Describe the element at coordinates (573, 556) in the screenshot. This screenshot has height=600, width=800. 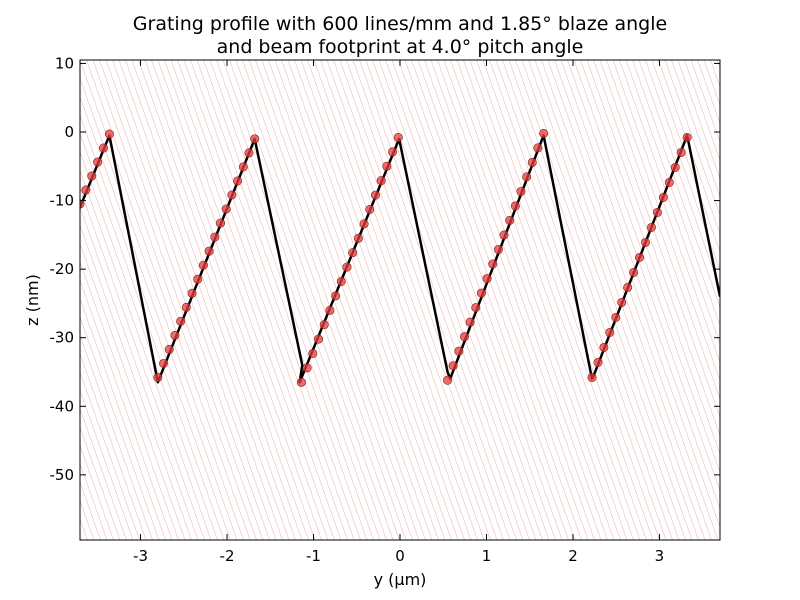
I see `x-tick-label: 2` at that location.